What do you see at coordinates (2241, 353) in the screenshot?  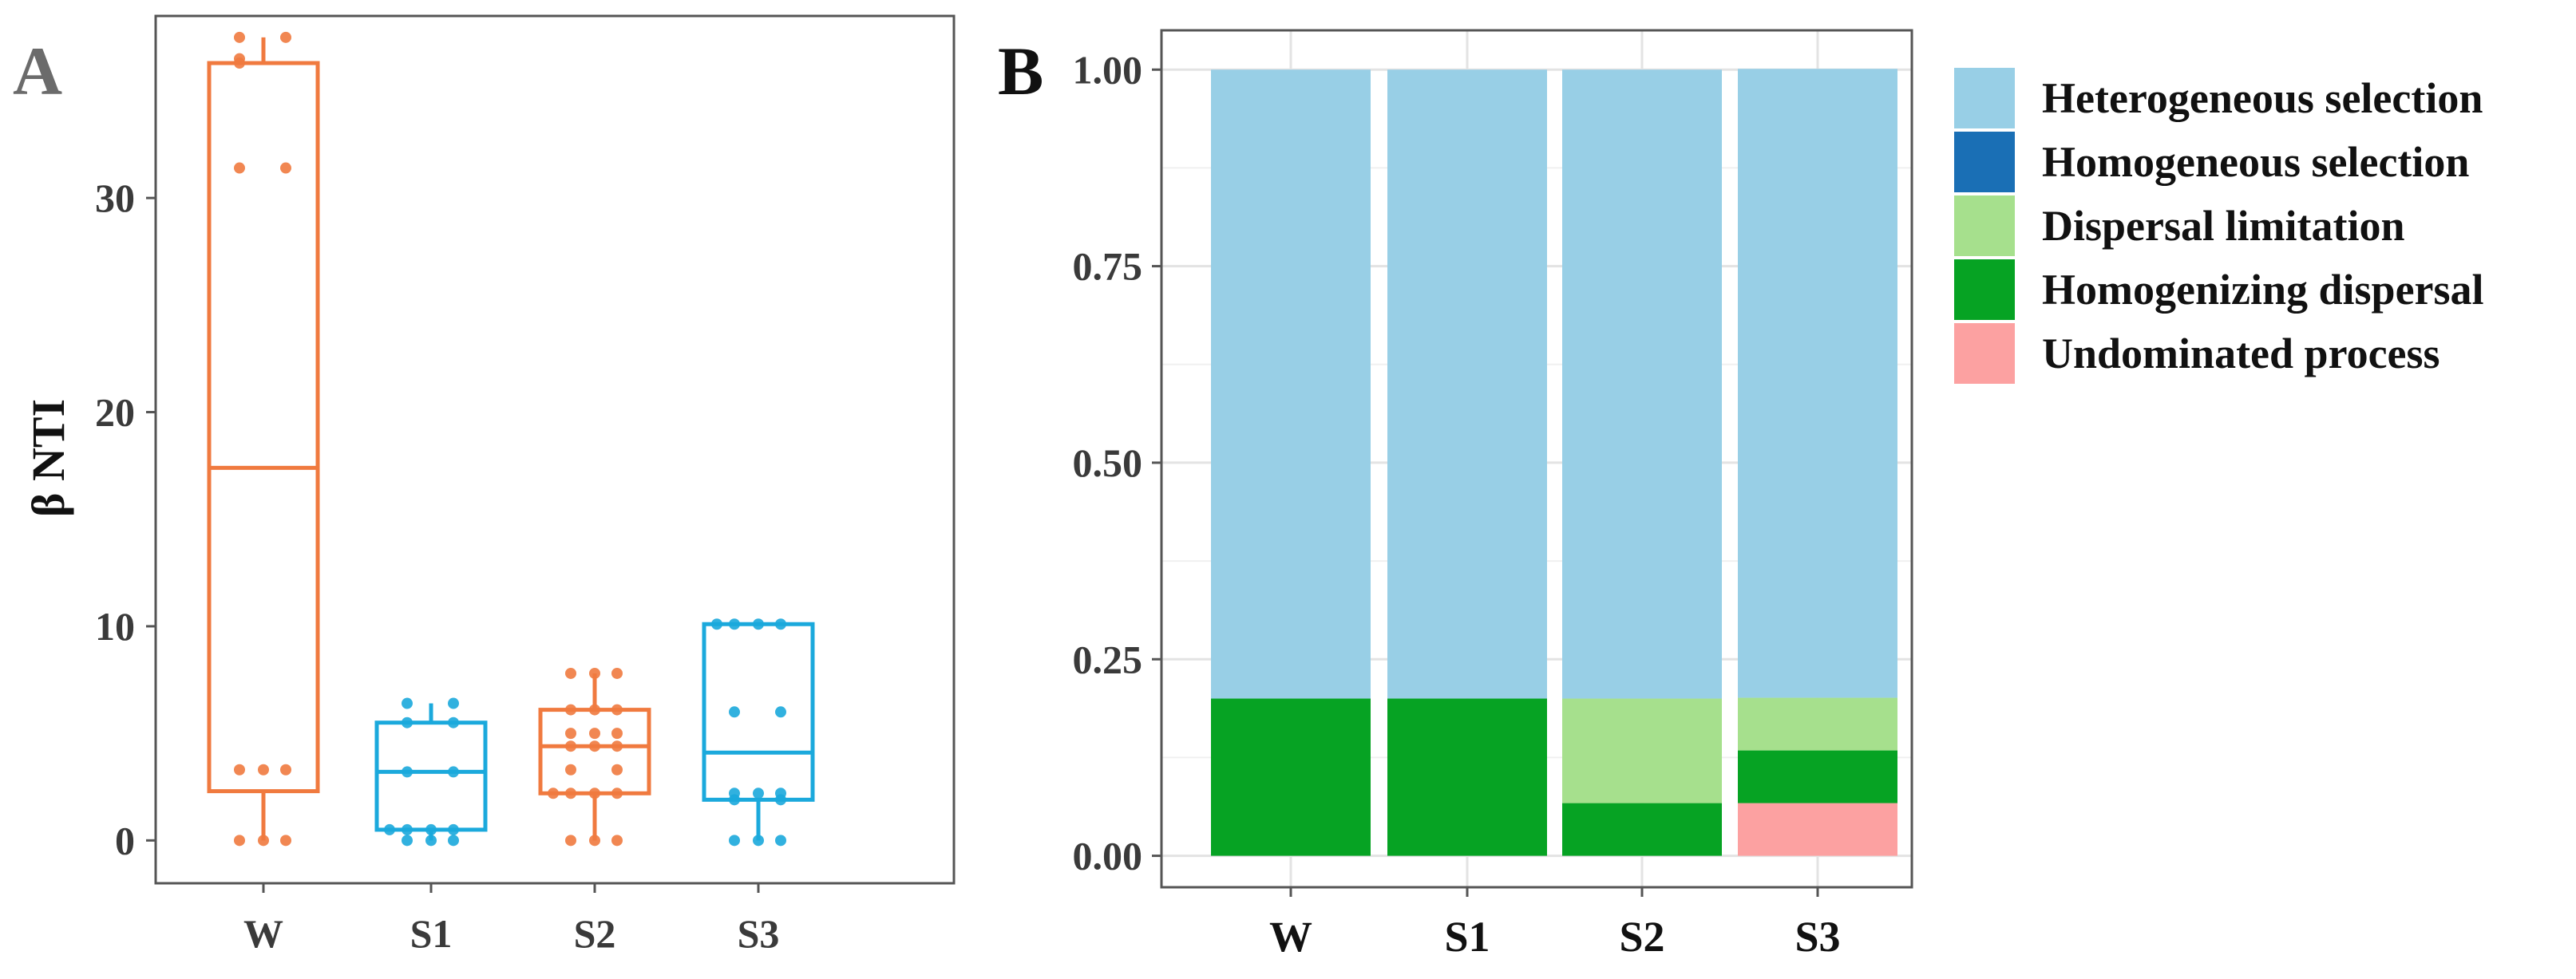 I see `legend-label: Undominated process` at bounding box center [2241, 353].